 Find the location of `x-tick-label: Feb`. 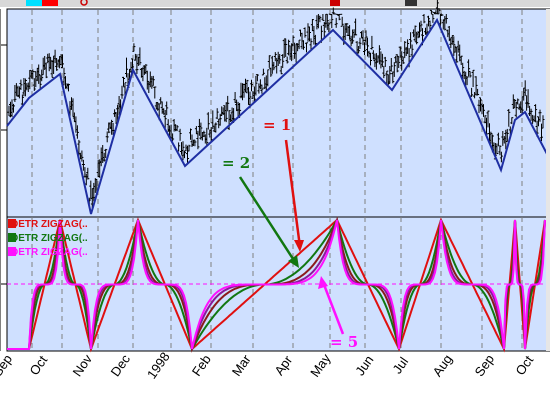

x-tick-label: Feb is located at coordinates (201, 365).